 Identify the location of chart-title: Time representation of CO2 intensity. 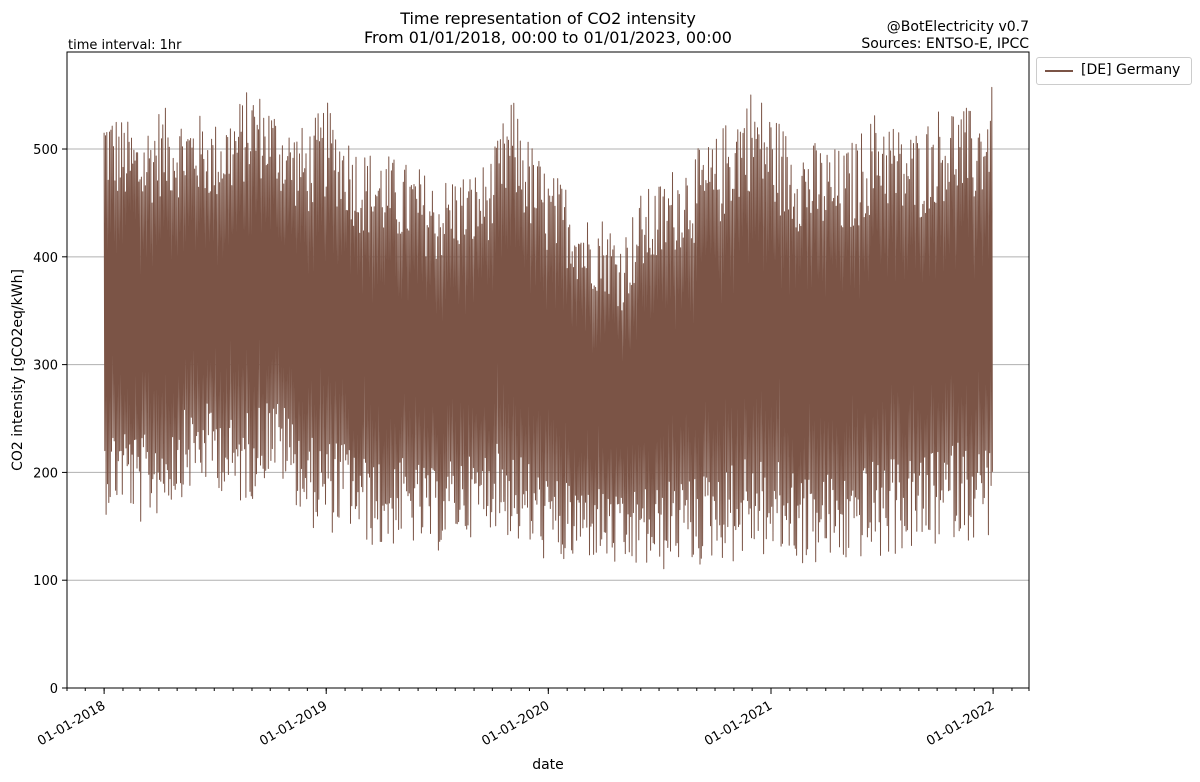
(547, 18).